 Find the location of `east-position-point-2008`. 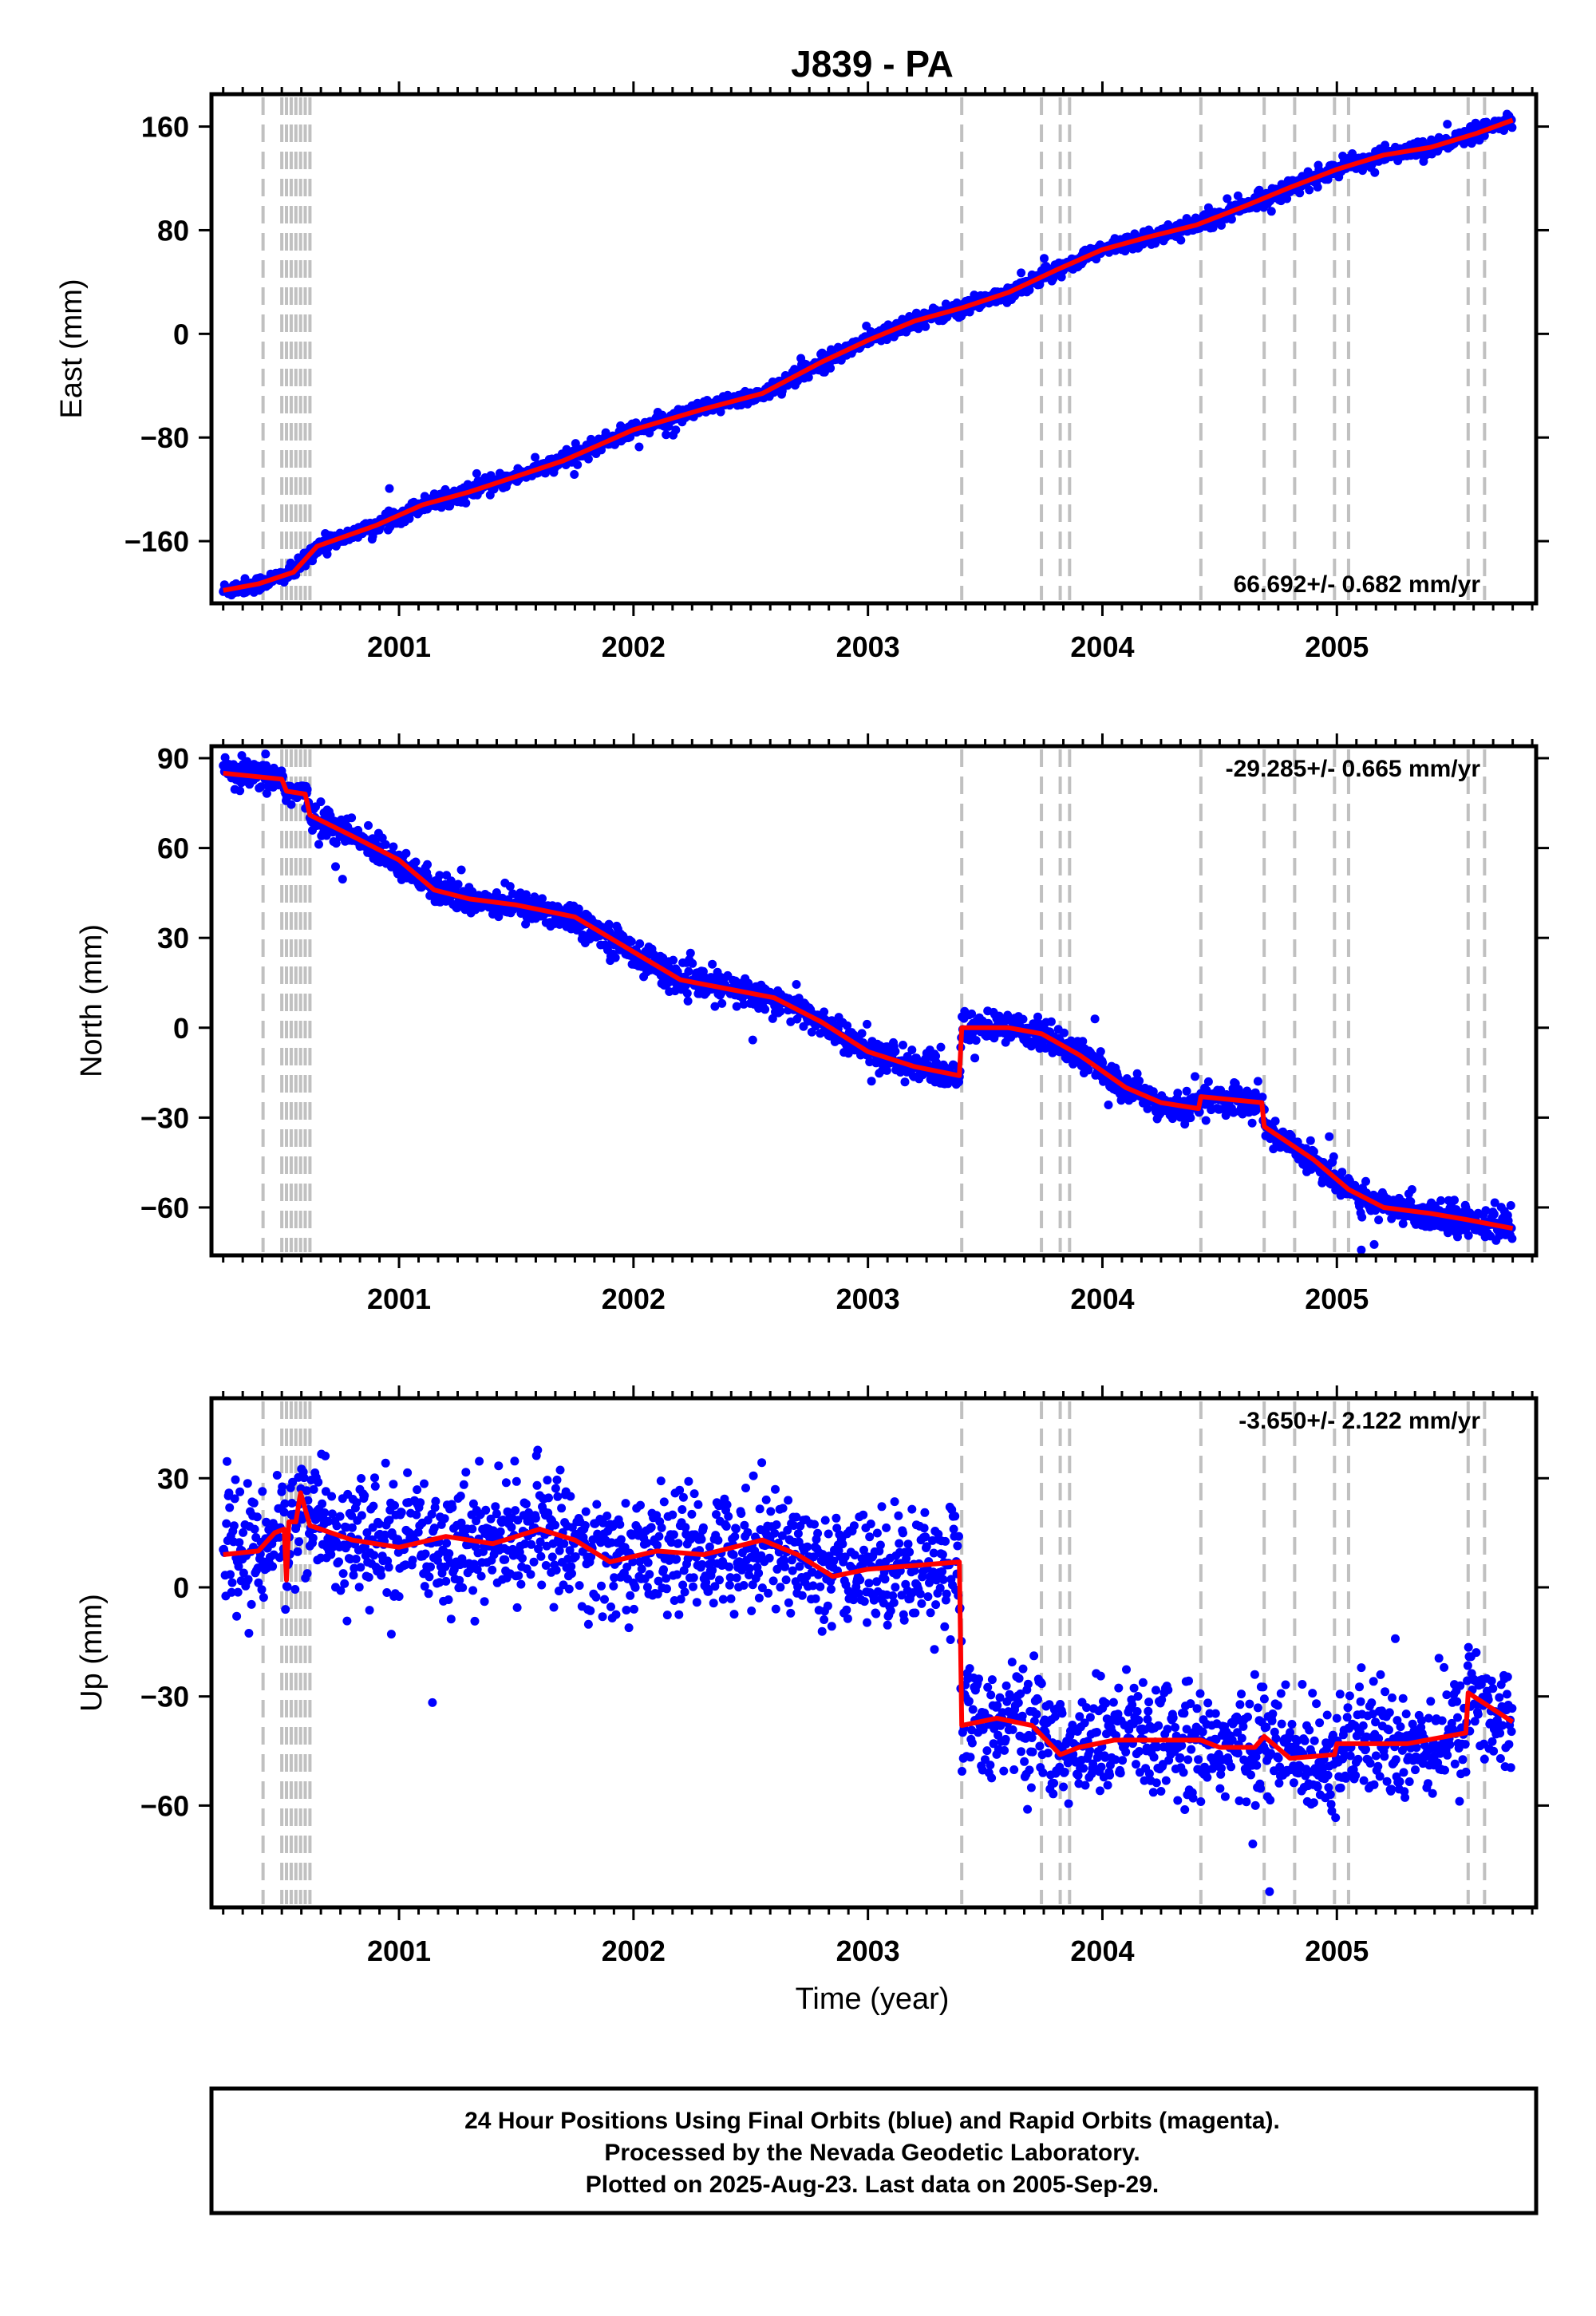

east-position-point-2008 is located at coordinates (1512, 128).